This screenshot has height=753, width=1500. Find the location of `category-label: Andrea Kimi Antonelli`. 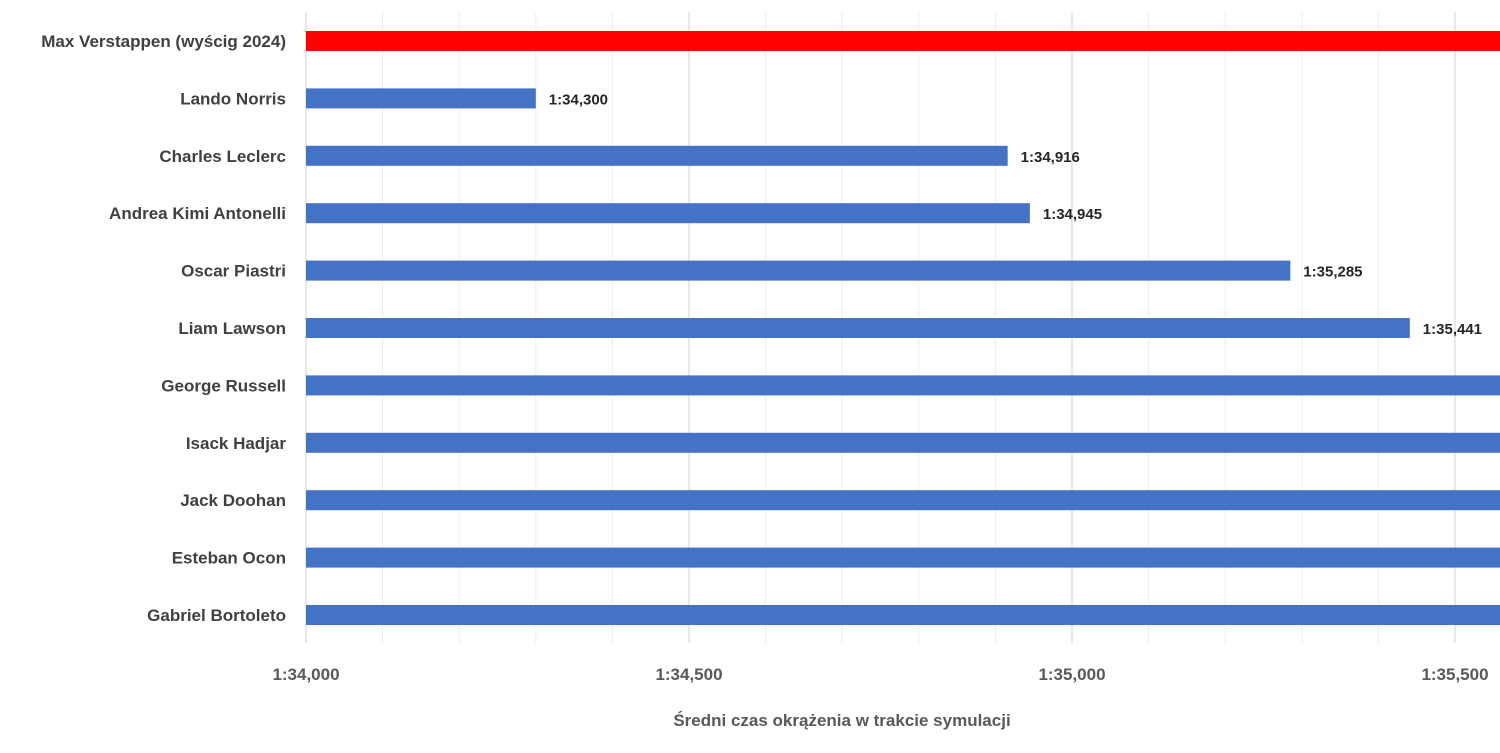

category-label: Andrea Kimi Antonelli is located at coordinates (197, 213).